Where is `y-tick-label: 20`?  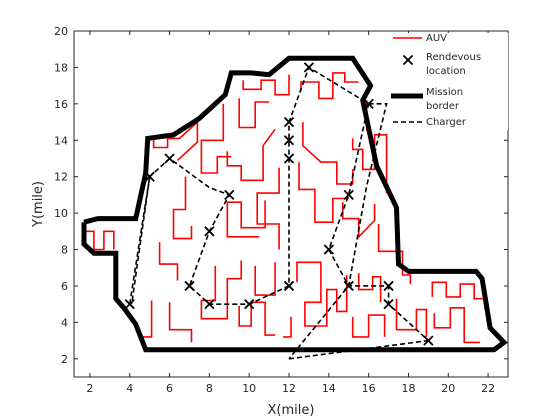
y-tick-label: 20 is located at coordinates (61, 31).